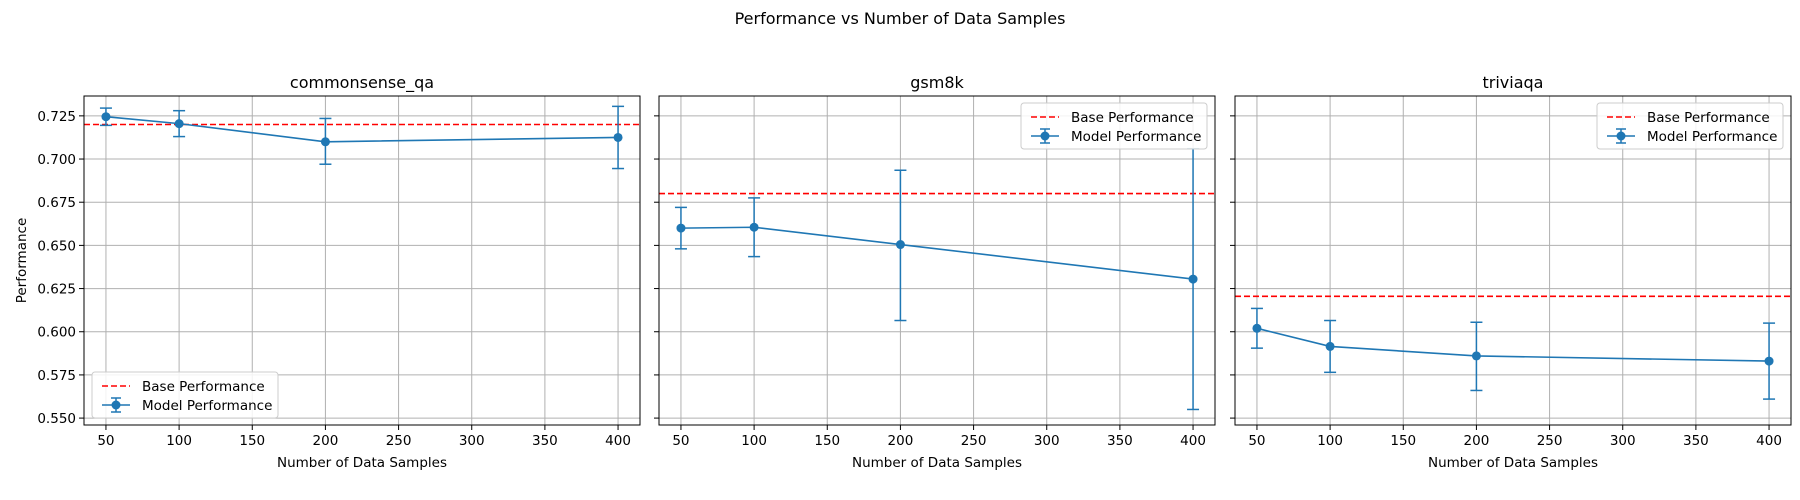 This screenshot has width=1800, height=500. I want to click on panel-title: gsm8k, so click(937, 82).